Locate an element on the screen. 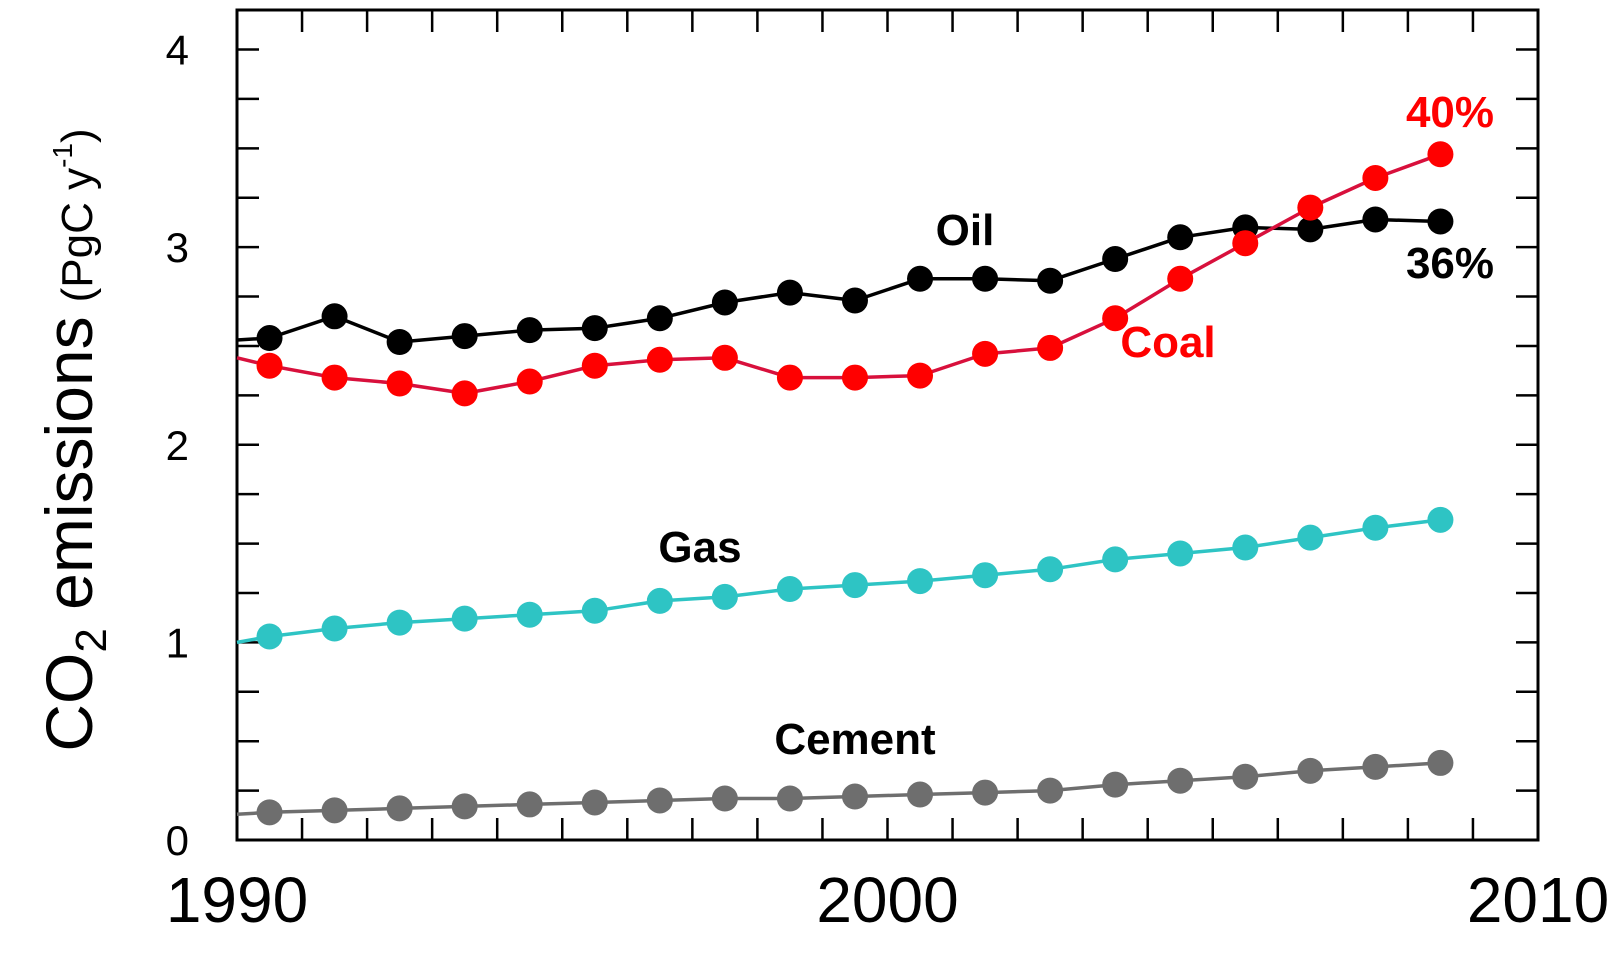 This screenshot has height=960, width=1619. x-tick-label: 2000 is located at coordinates (887, 900).